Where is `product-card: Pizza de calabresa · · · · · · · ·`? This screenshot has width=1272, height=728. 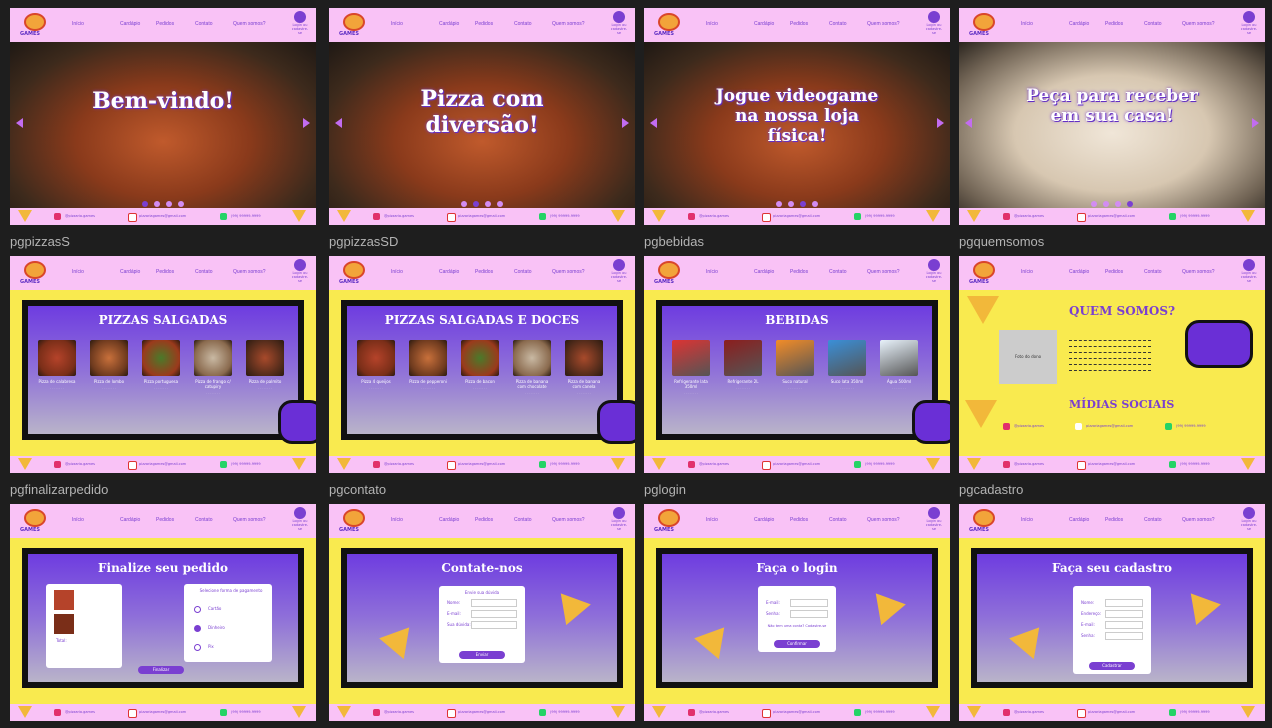 product-card: Pizza de calabresa · · · · · · · · is located at coordinates (57, 365).